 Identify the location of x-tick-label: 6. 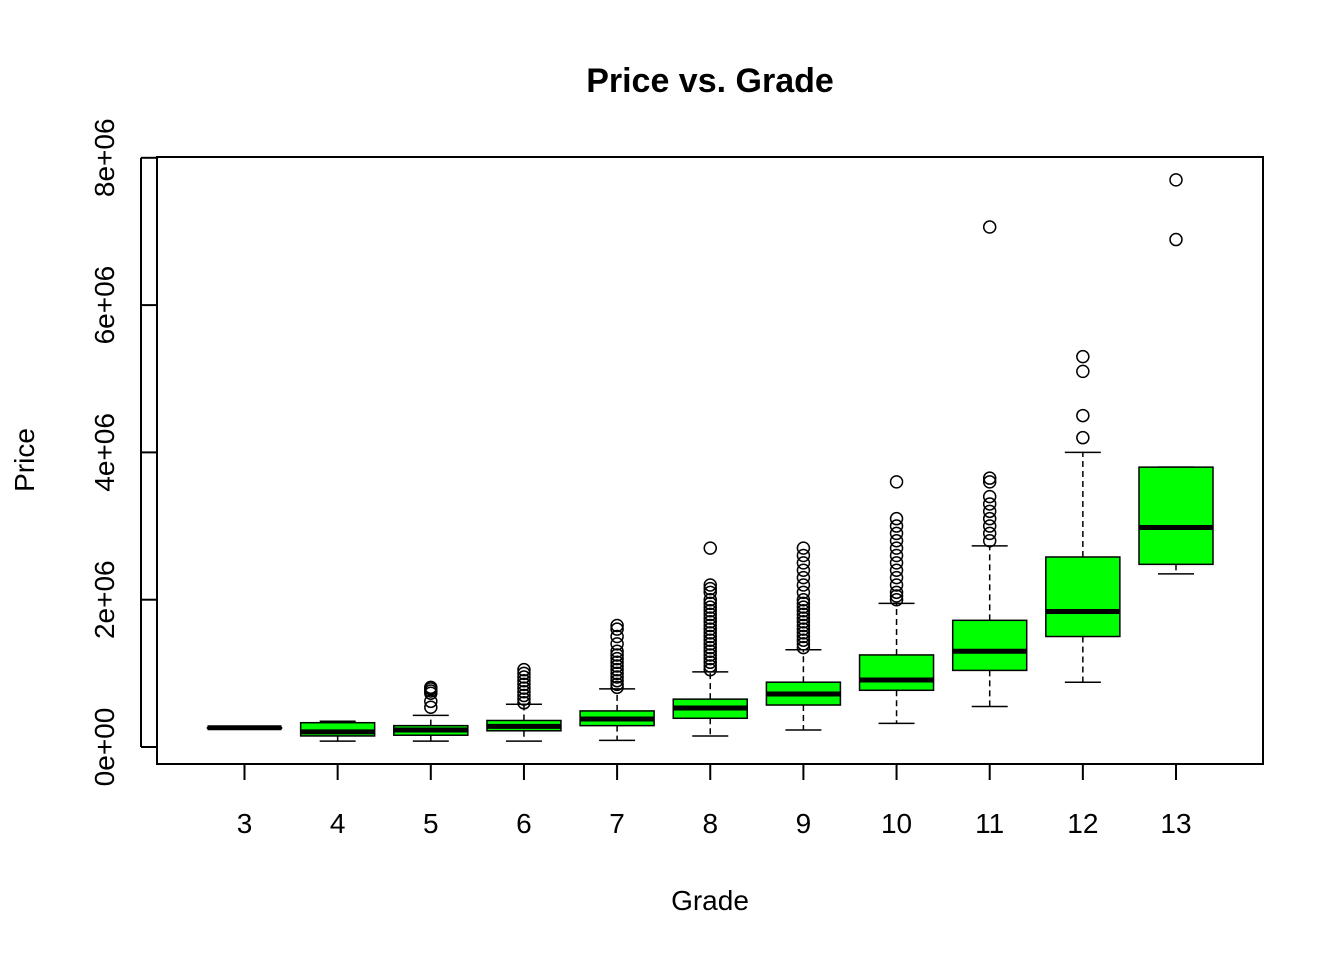
(524, 823).